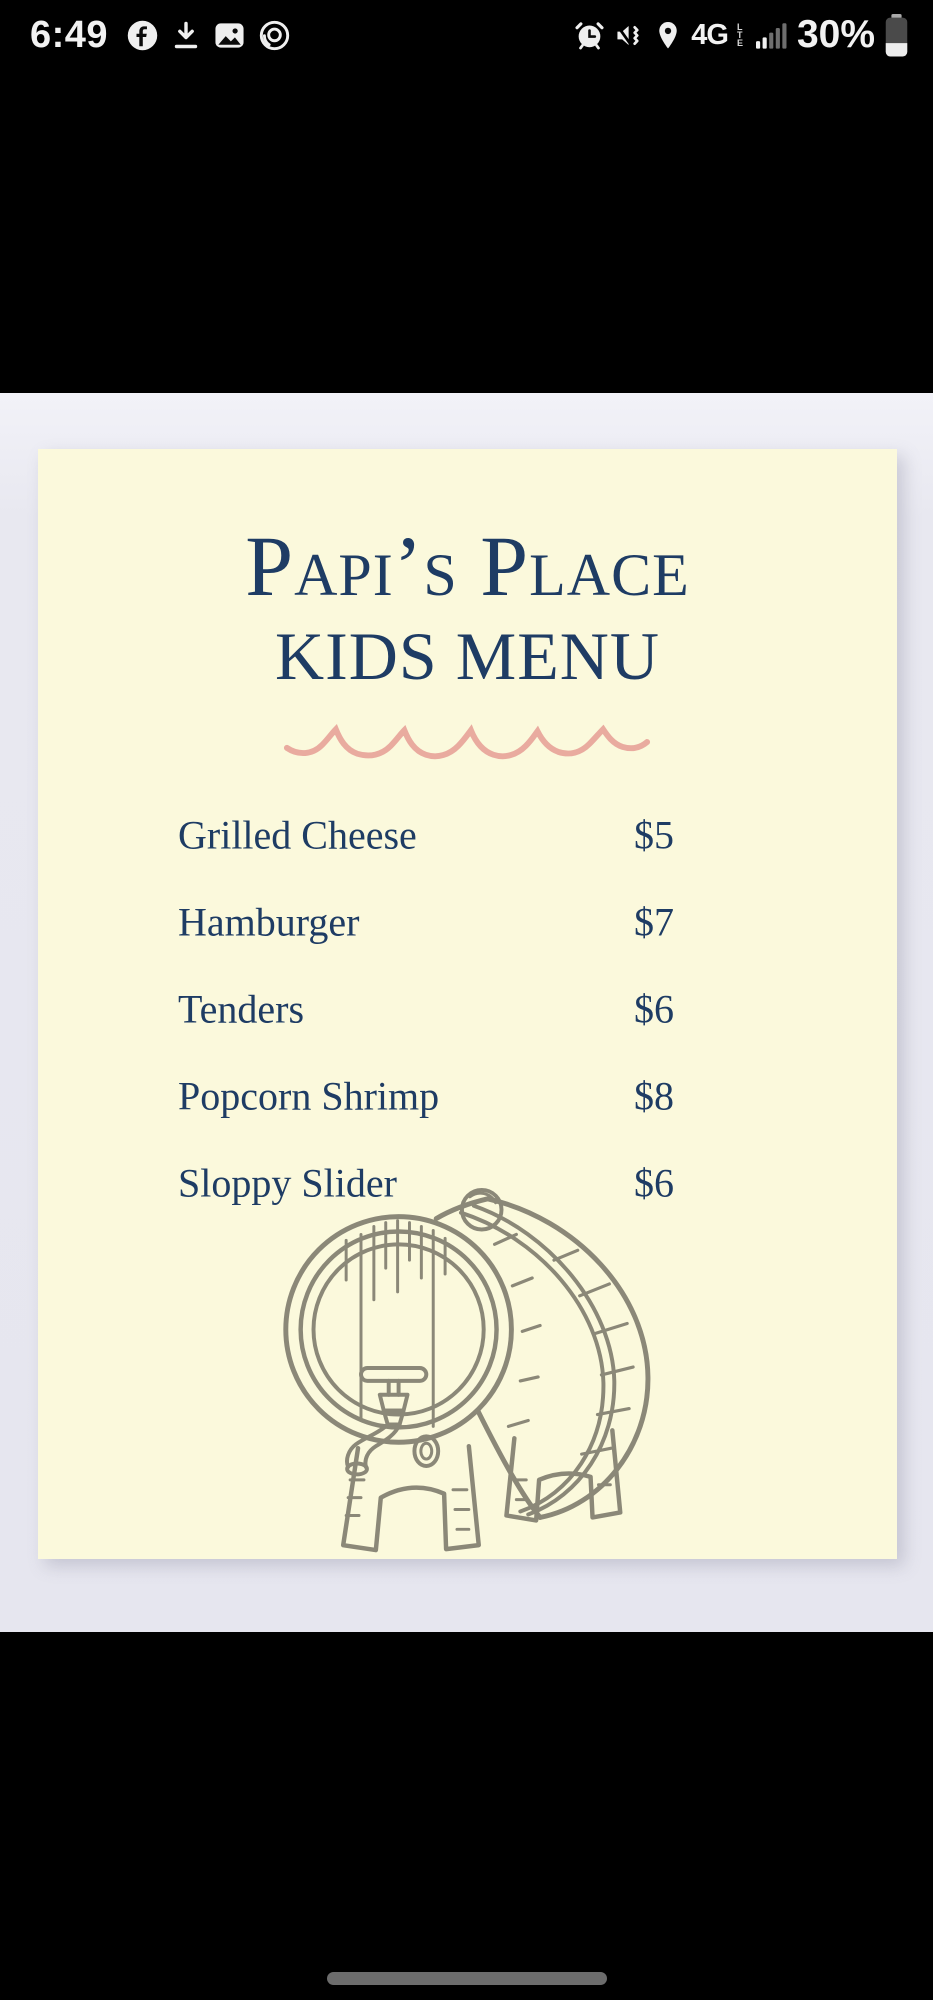 The image size is (933, 2000). Describe the element at coordinates (467, 1370) in the screenshot. I see `barrel-illustration` at that location.